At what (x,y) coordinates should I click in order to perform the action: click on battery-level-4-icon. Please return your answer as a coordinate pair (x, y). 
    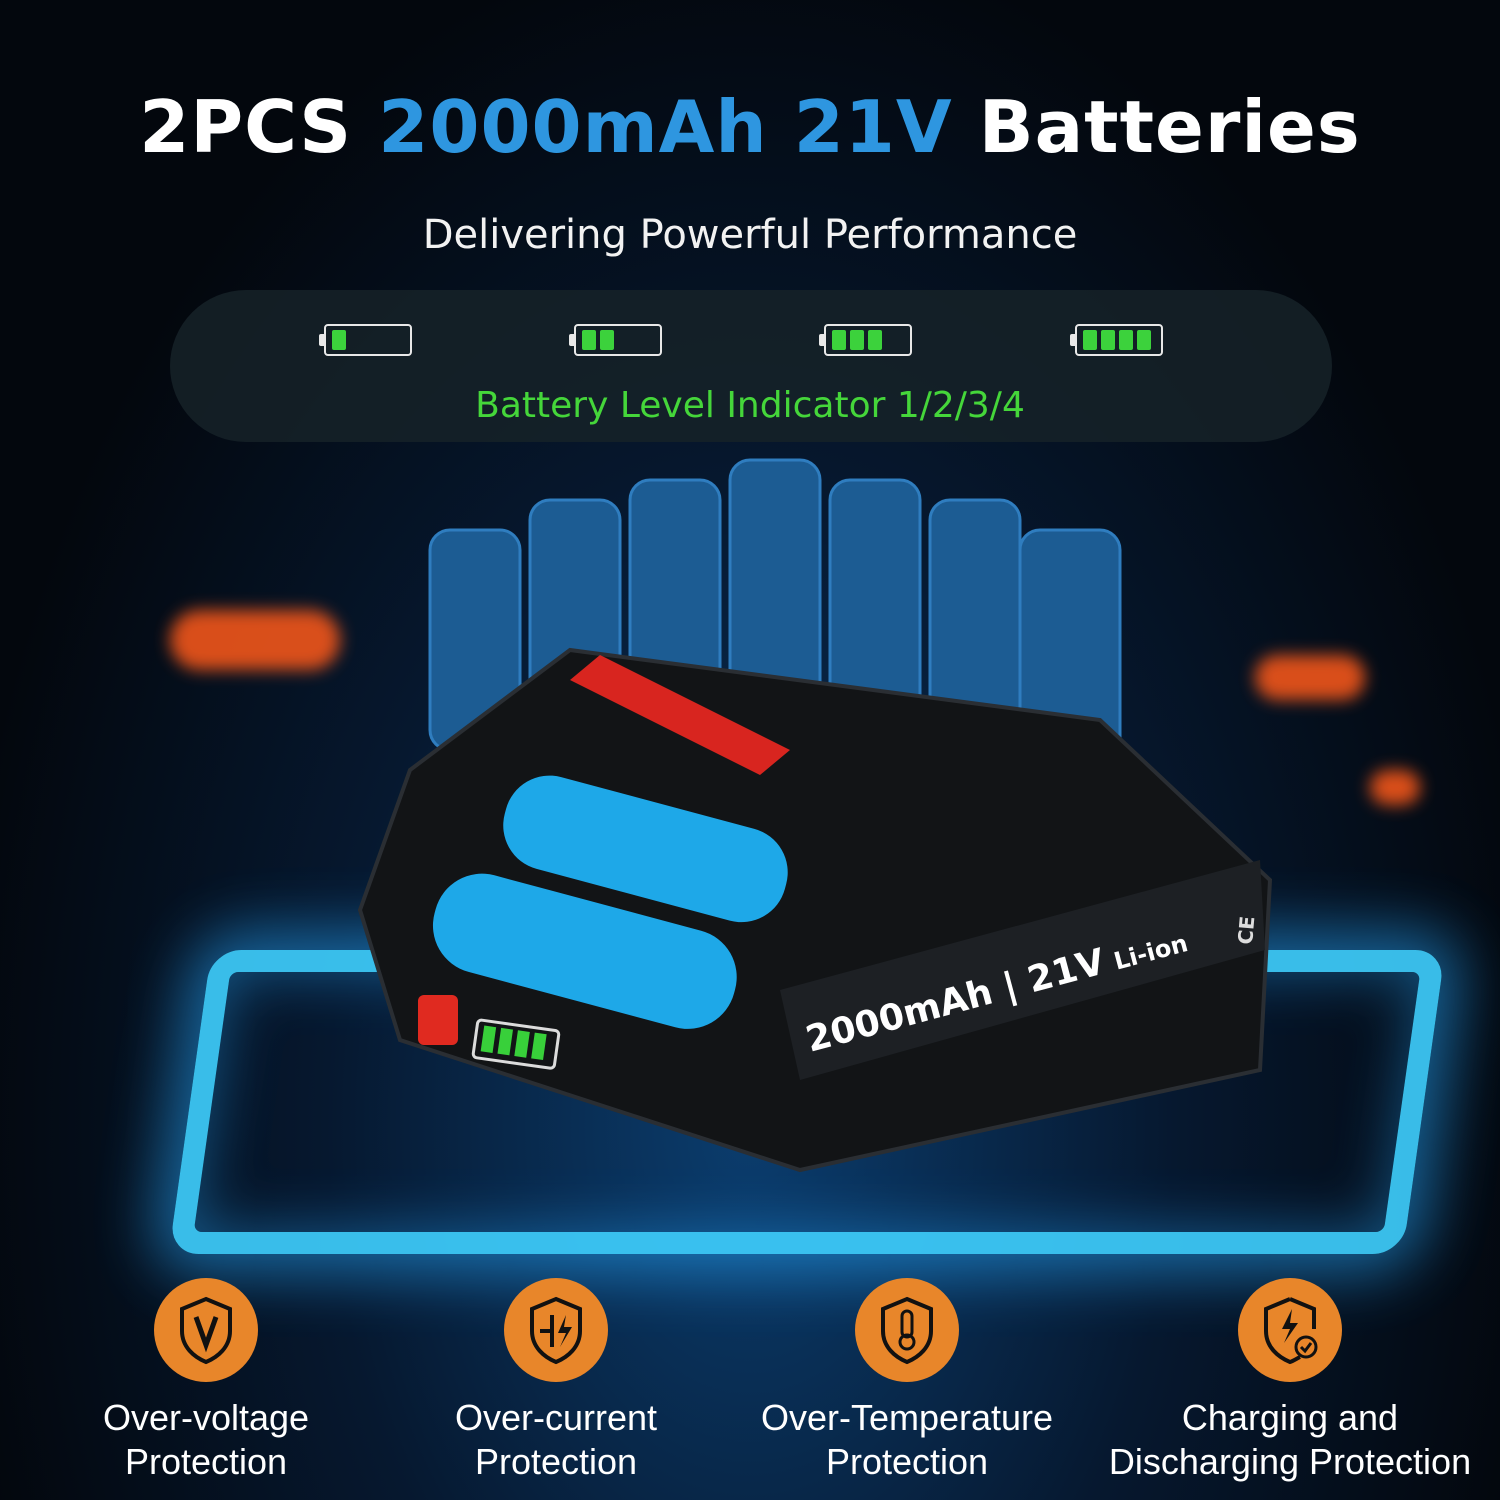
    Looking at the image, I should click on (1116, 340).